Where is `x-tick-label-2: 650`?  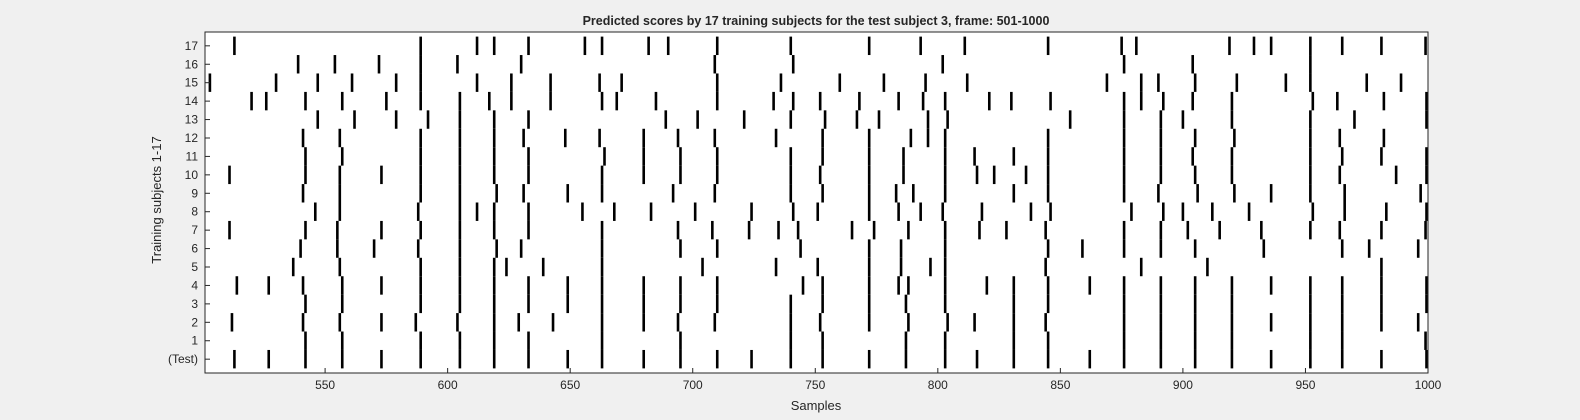
x-tick-label-2: 650 is located at coordinates (570, 385).